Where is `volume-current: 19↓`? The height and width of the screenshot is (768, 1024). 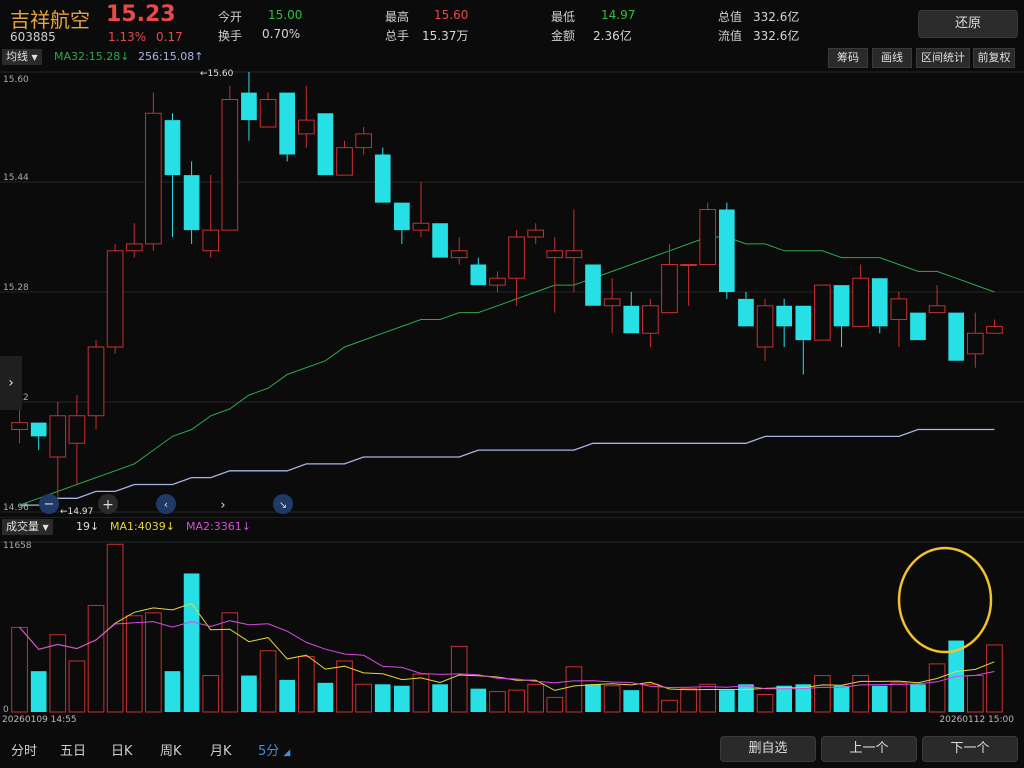 volume-current: 19↓ is located at coordinates (88, 526).